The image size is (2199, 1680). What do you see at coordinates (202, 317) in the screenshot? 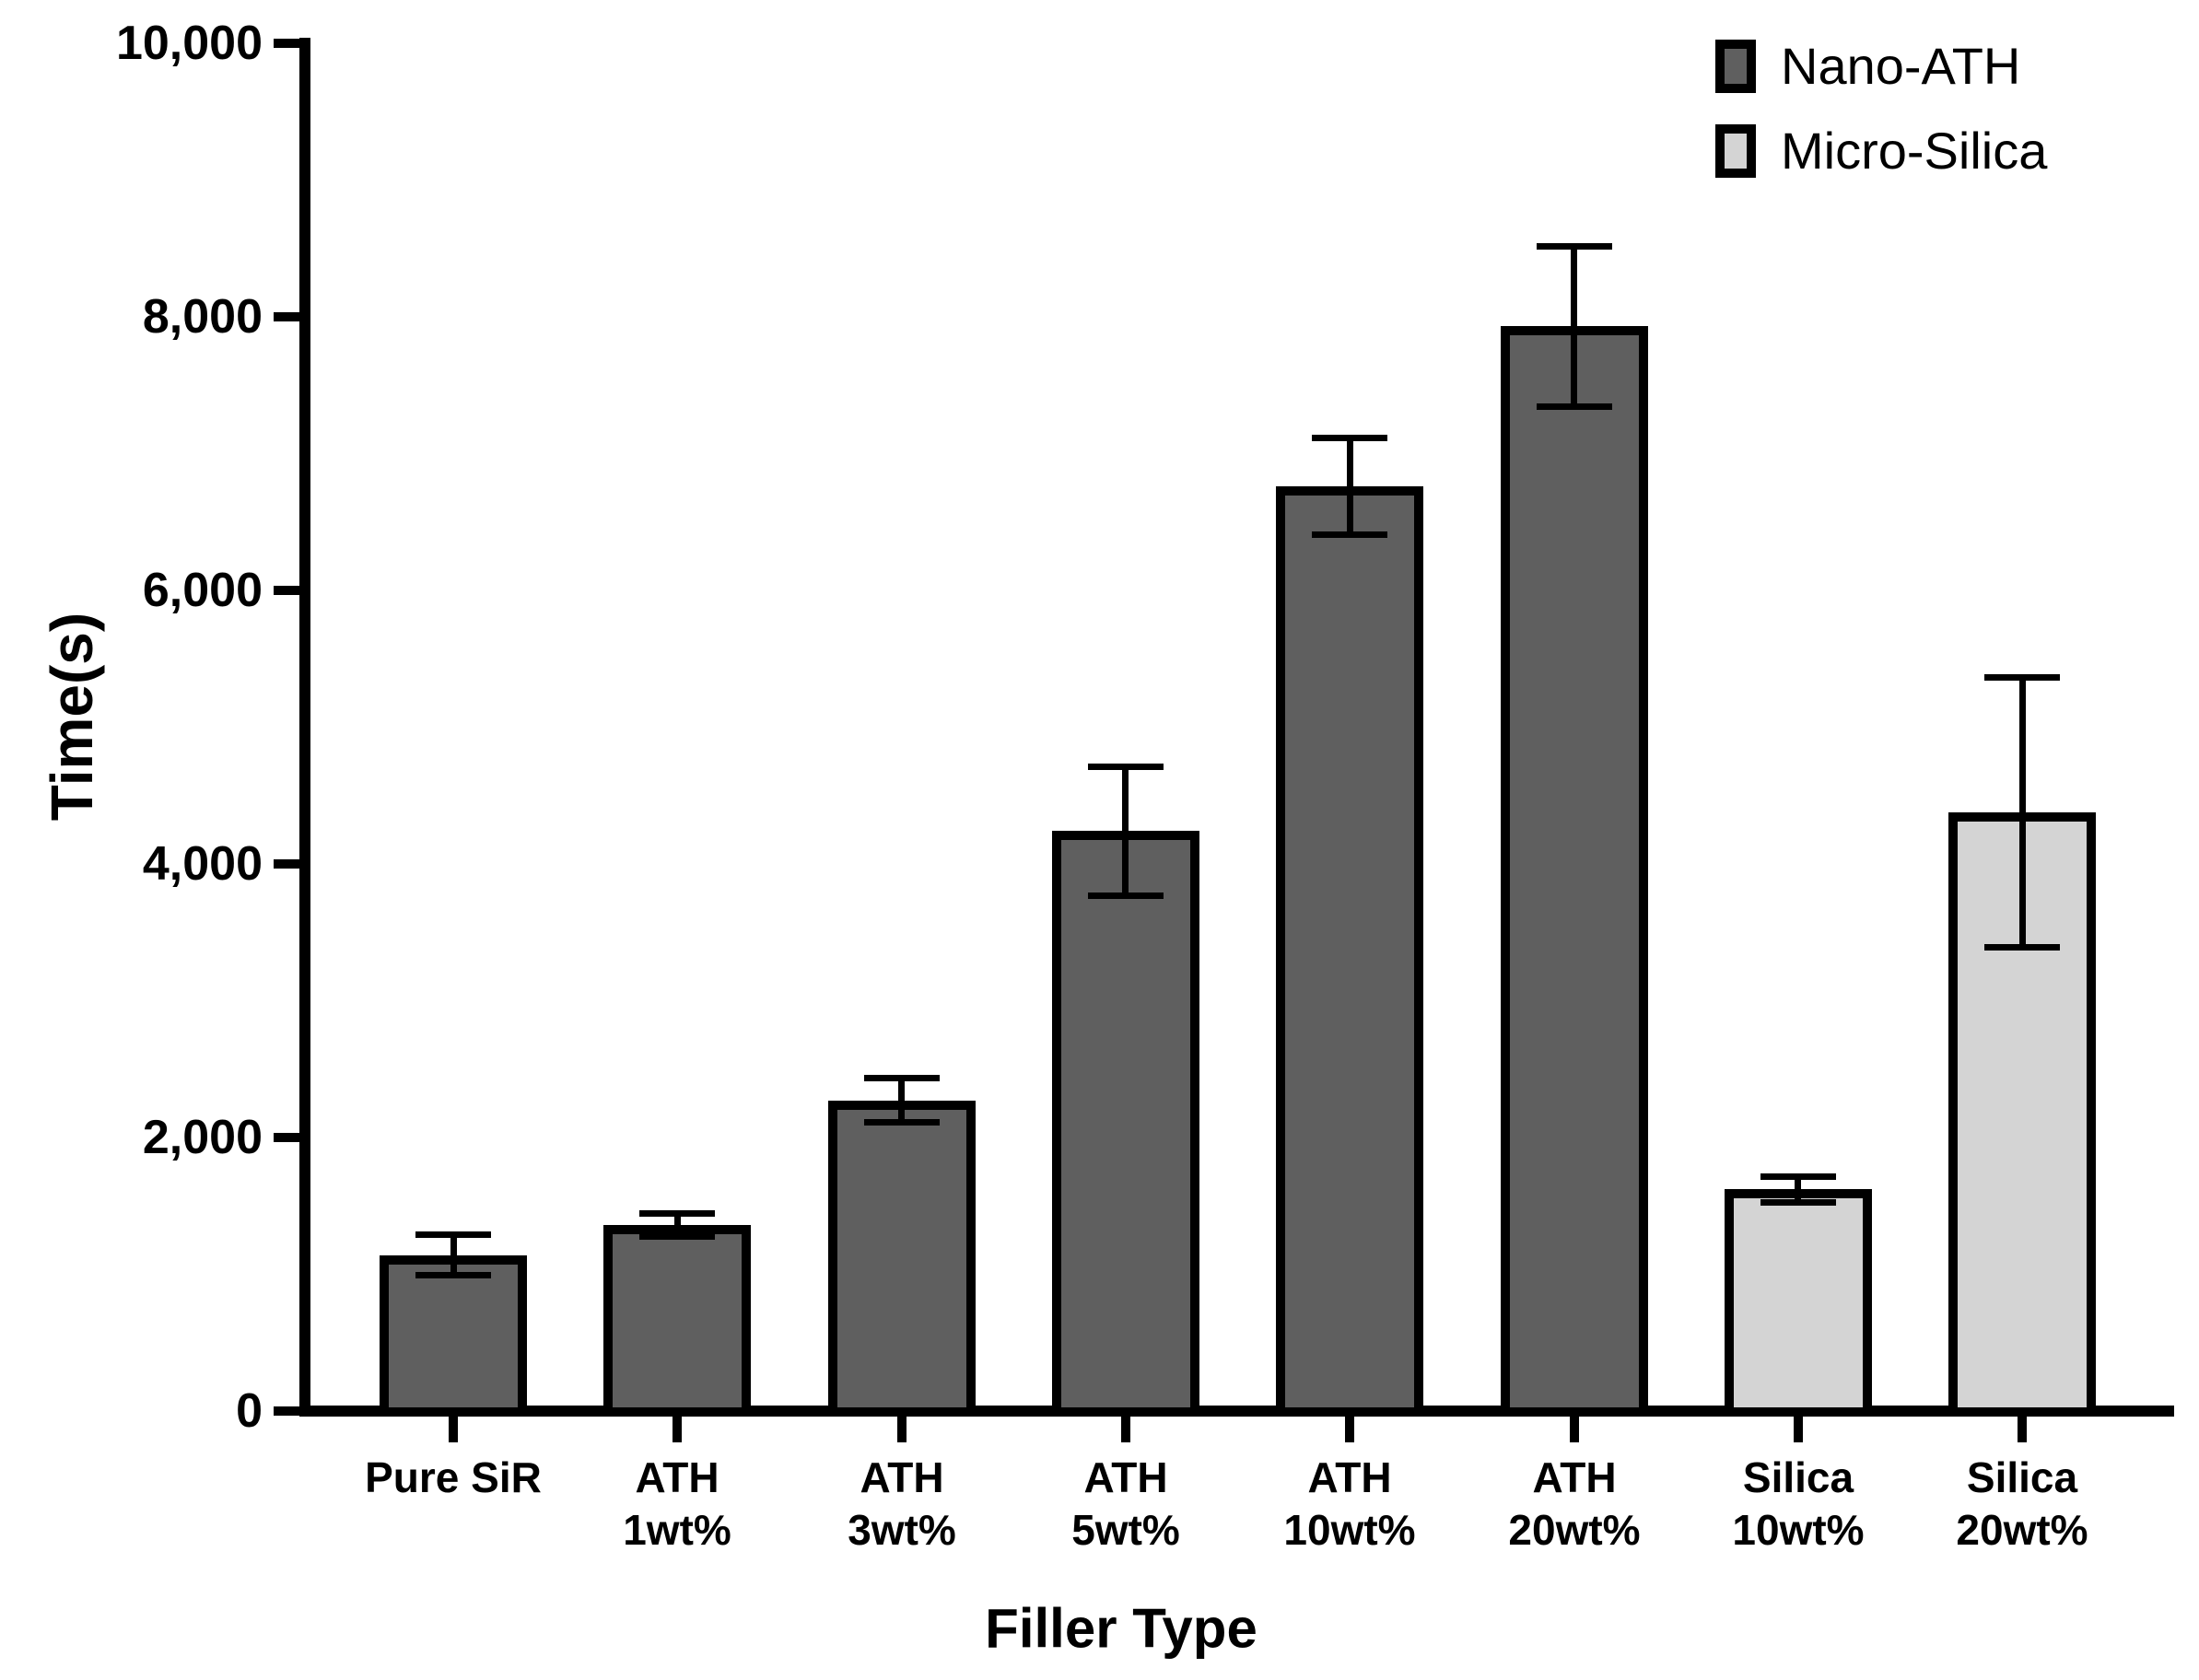
I see `y-tick-label: 8,000` at bounding box center [202, 317].